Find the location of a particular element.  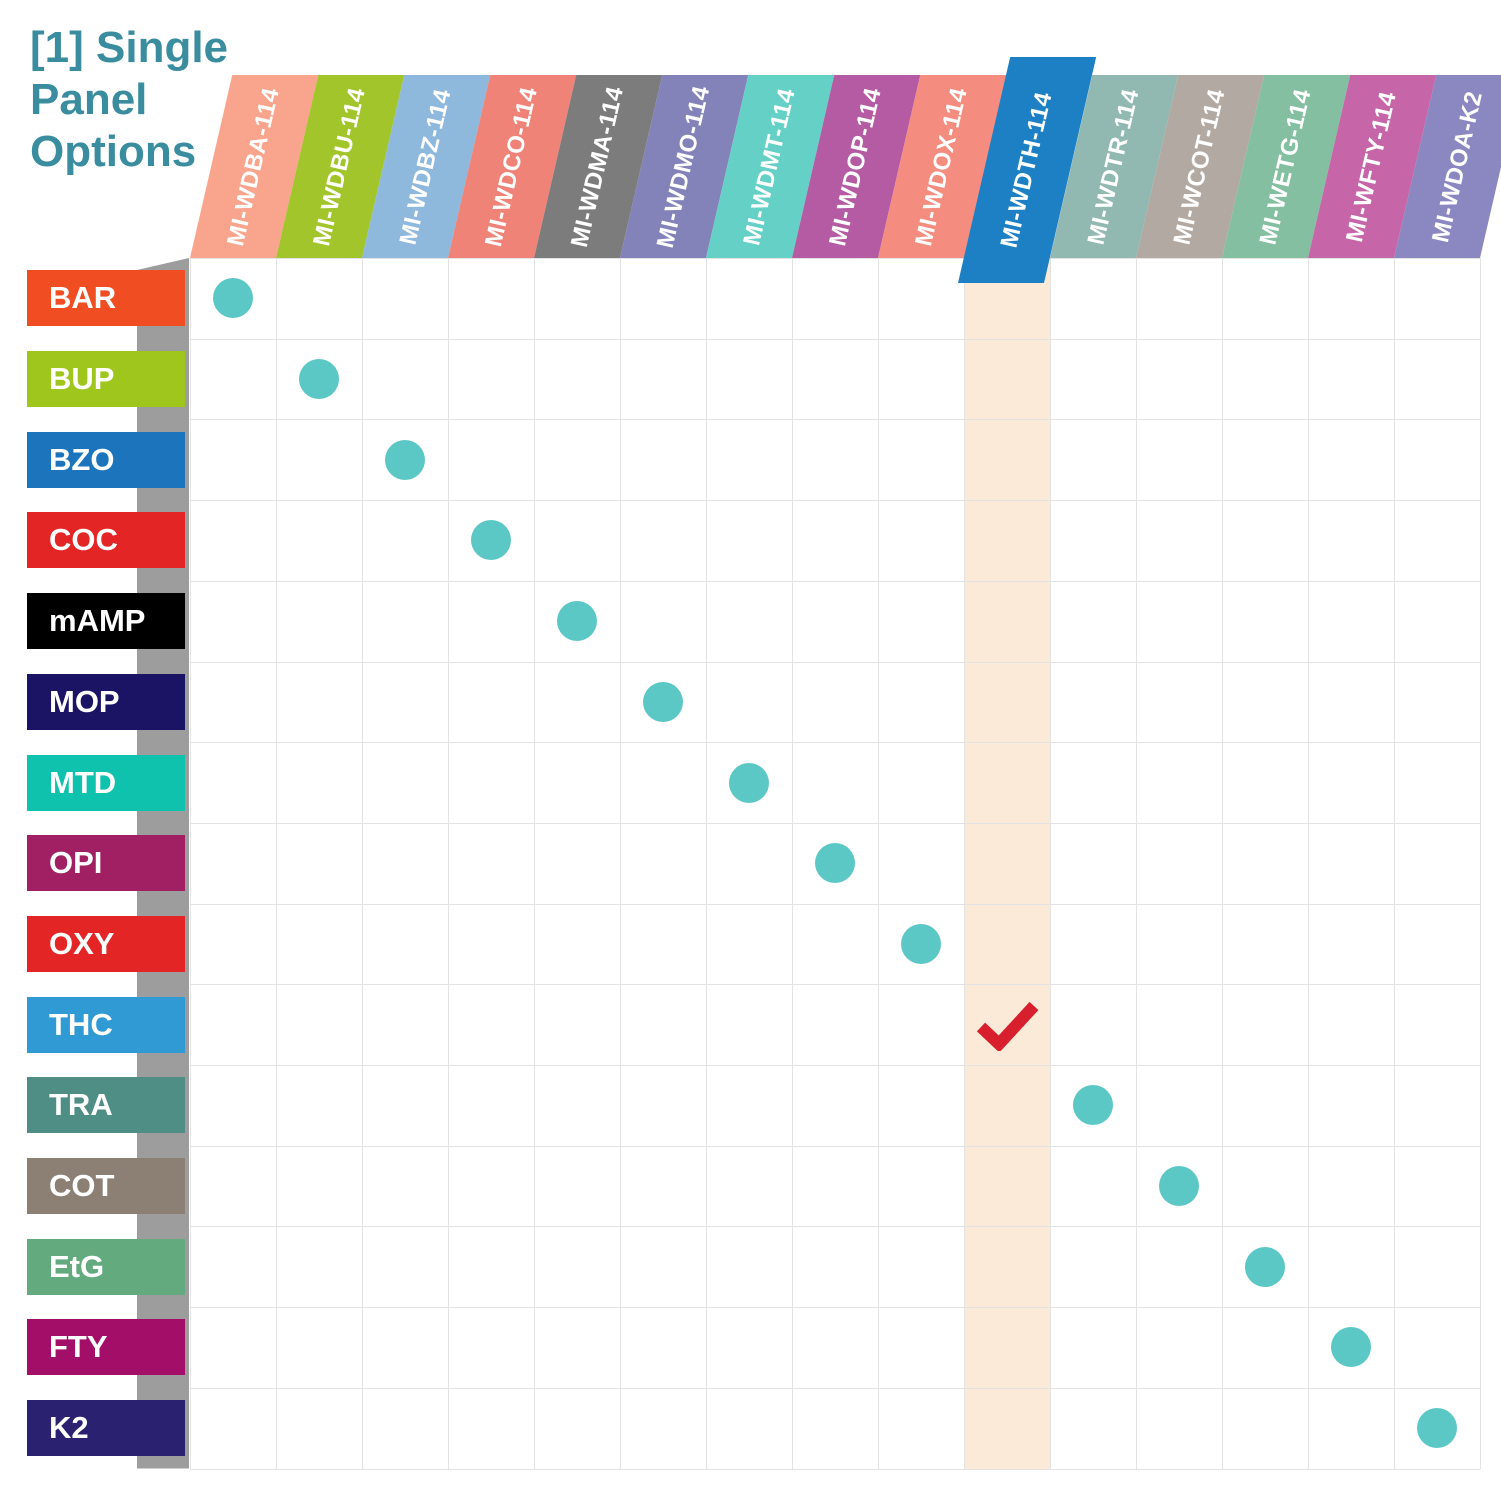

row-label: TRA is located at coordinates (106, 1105).